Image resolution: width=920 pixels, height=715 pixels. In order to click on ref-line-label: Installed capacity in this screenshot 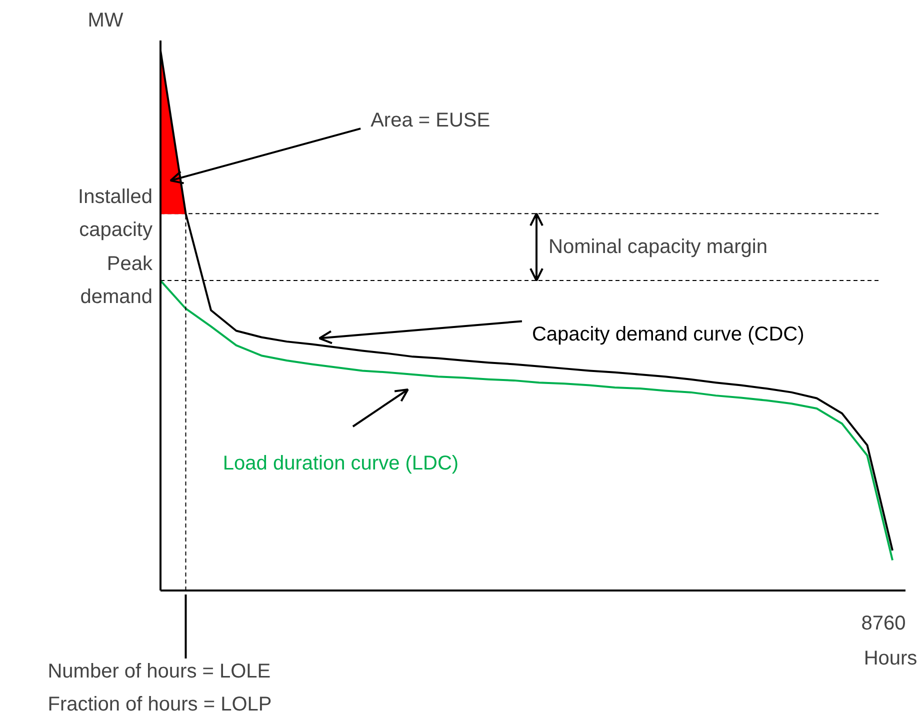, I will do `click(115, 214)`.